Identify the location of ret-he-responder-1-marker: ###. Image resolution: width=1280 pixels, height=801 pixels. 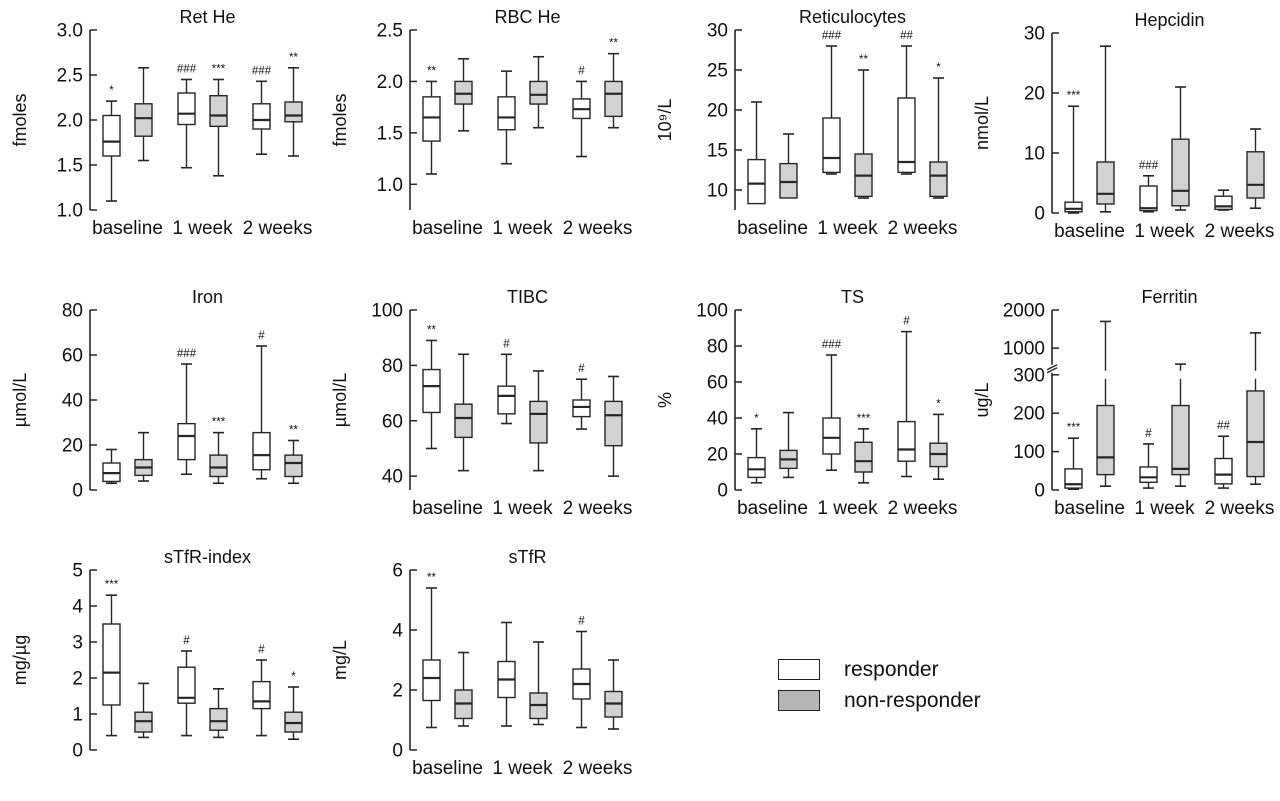
(187, 70).